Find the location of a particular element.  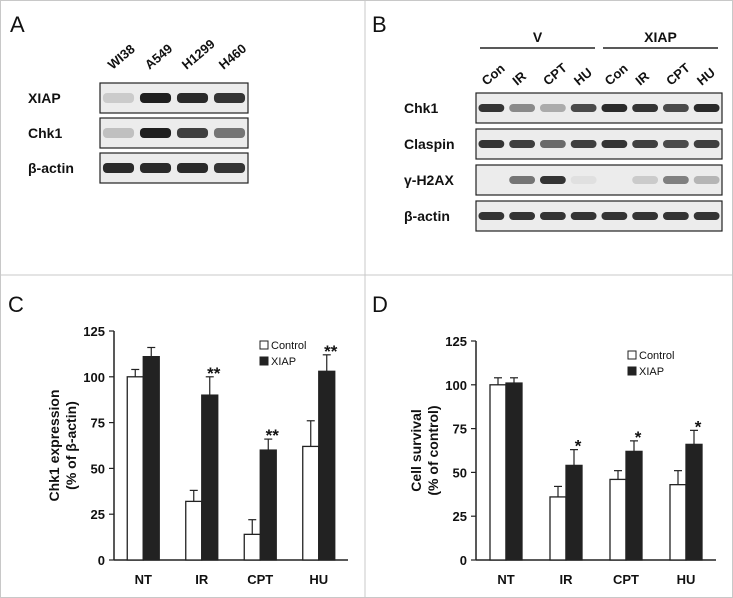

lane-label: CPT is located at coordinates (555, 74).